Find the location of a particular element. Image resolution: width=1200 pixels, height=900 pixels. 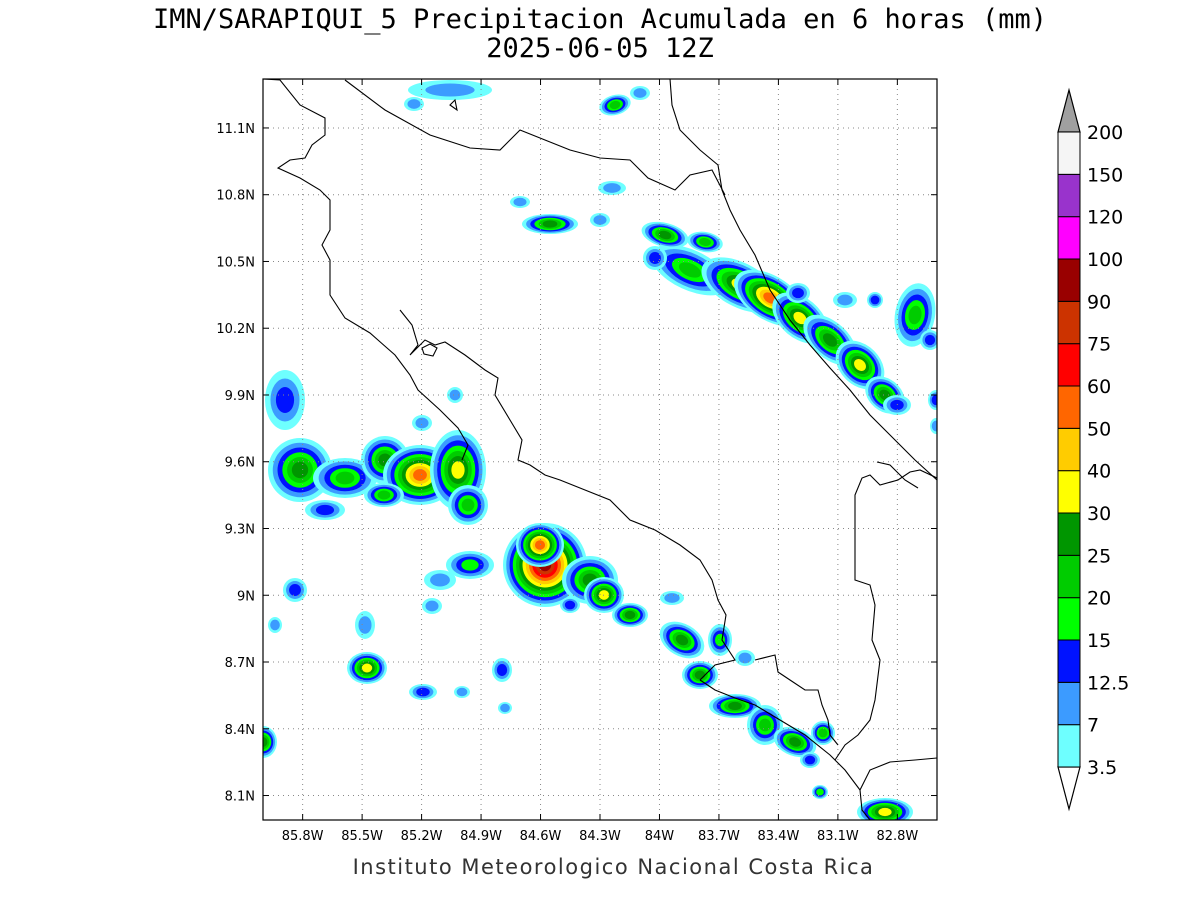

colorbar-label: 7 is located at coordinates (1093, 726).